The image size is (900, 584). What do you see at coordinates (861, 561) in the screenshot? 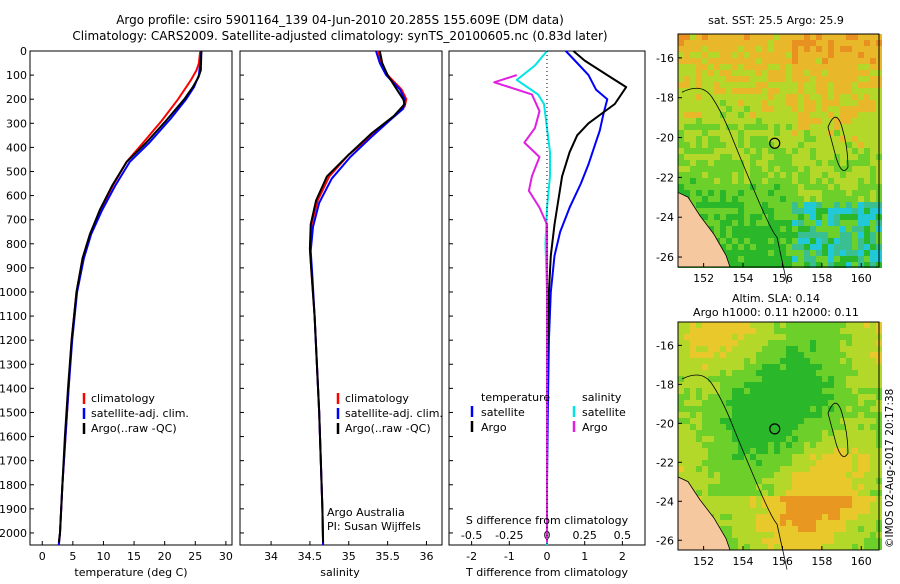
I see `map-x-tick-label: 160` at bounding box center [861, 561].